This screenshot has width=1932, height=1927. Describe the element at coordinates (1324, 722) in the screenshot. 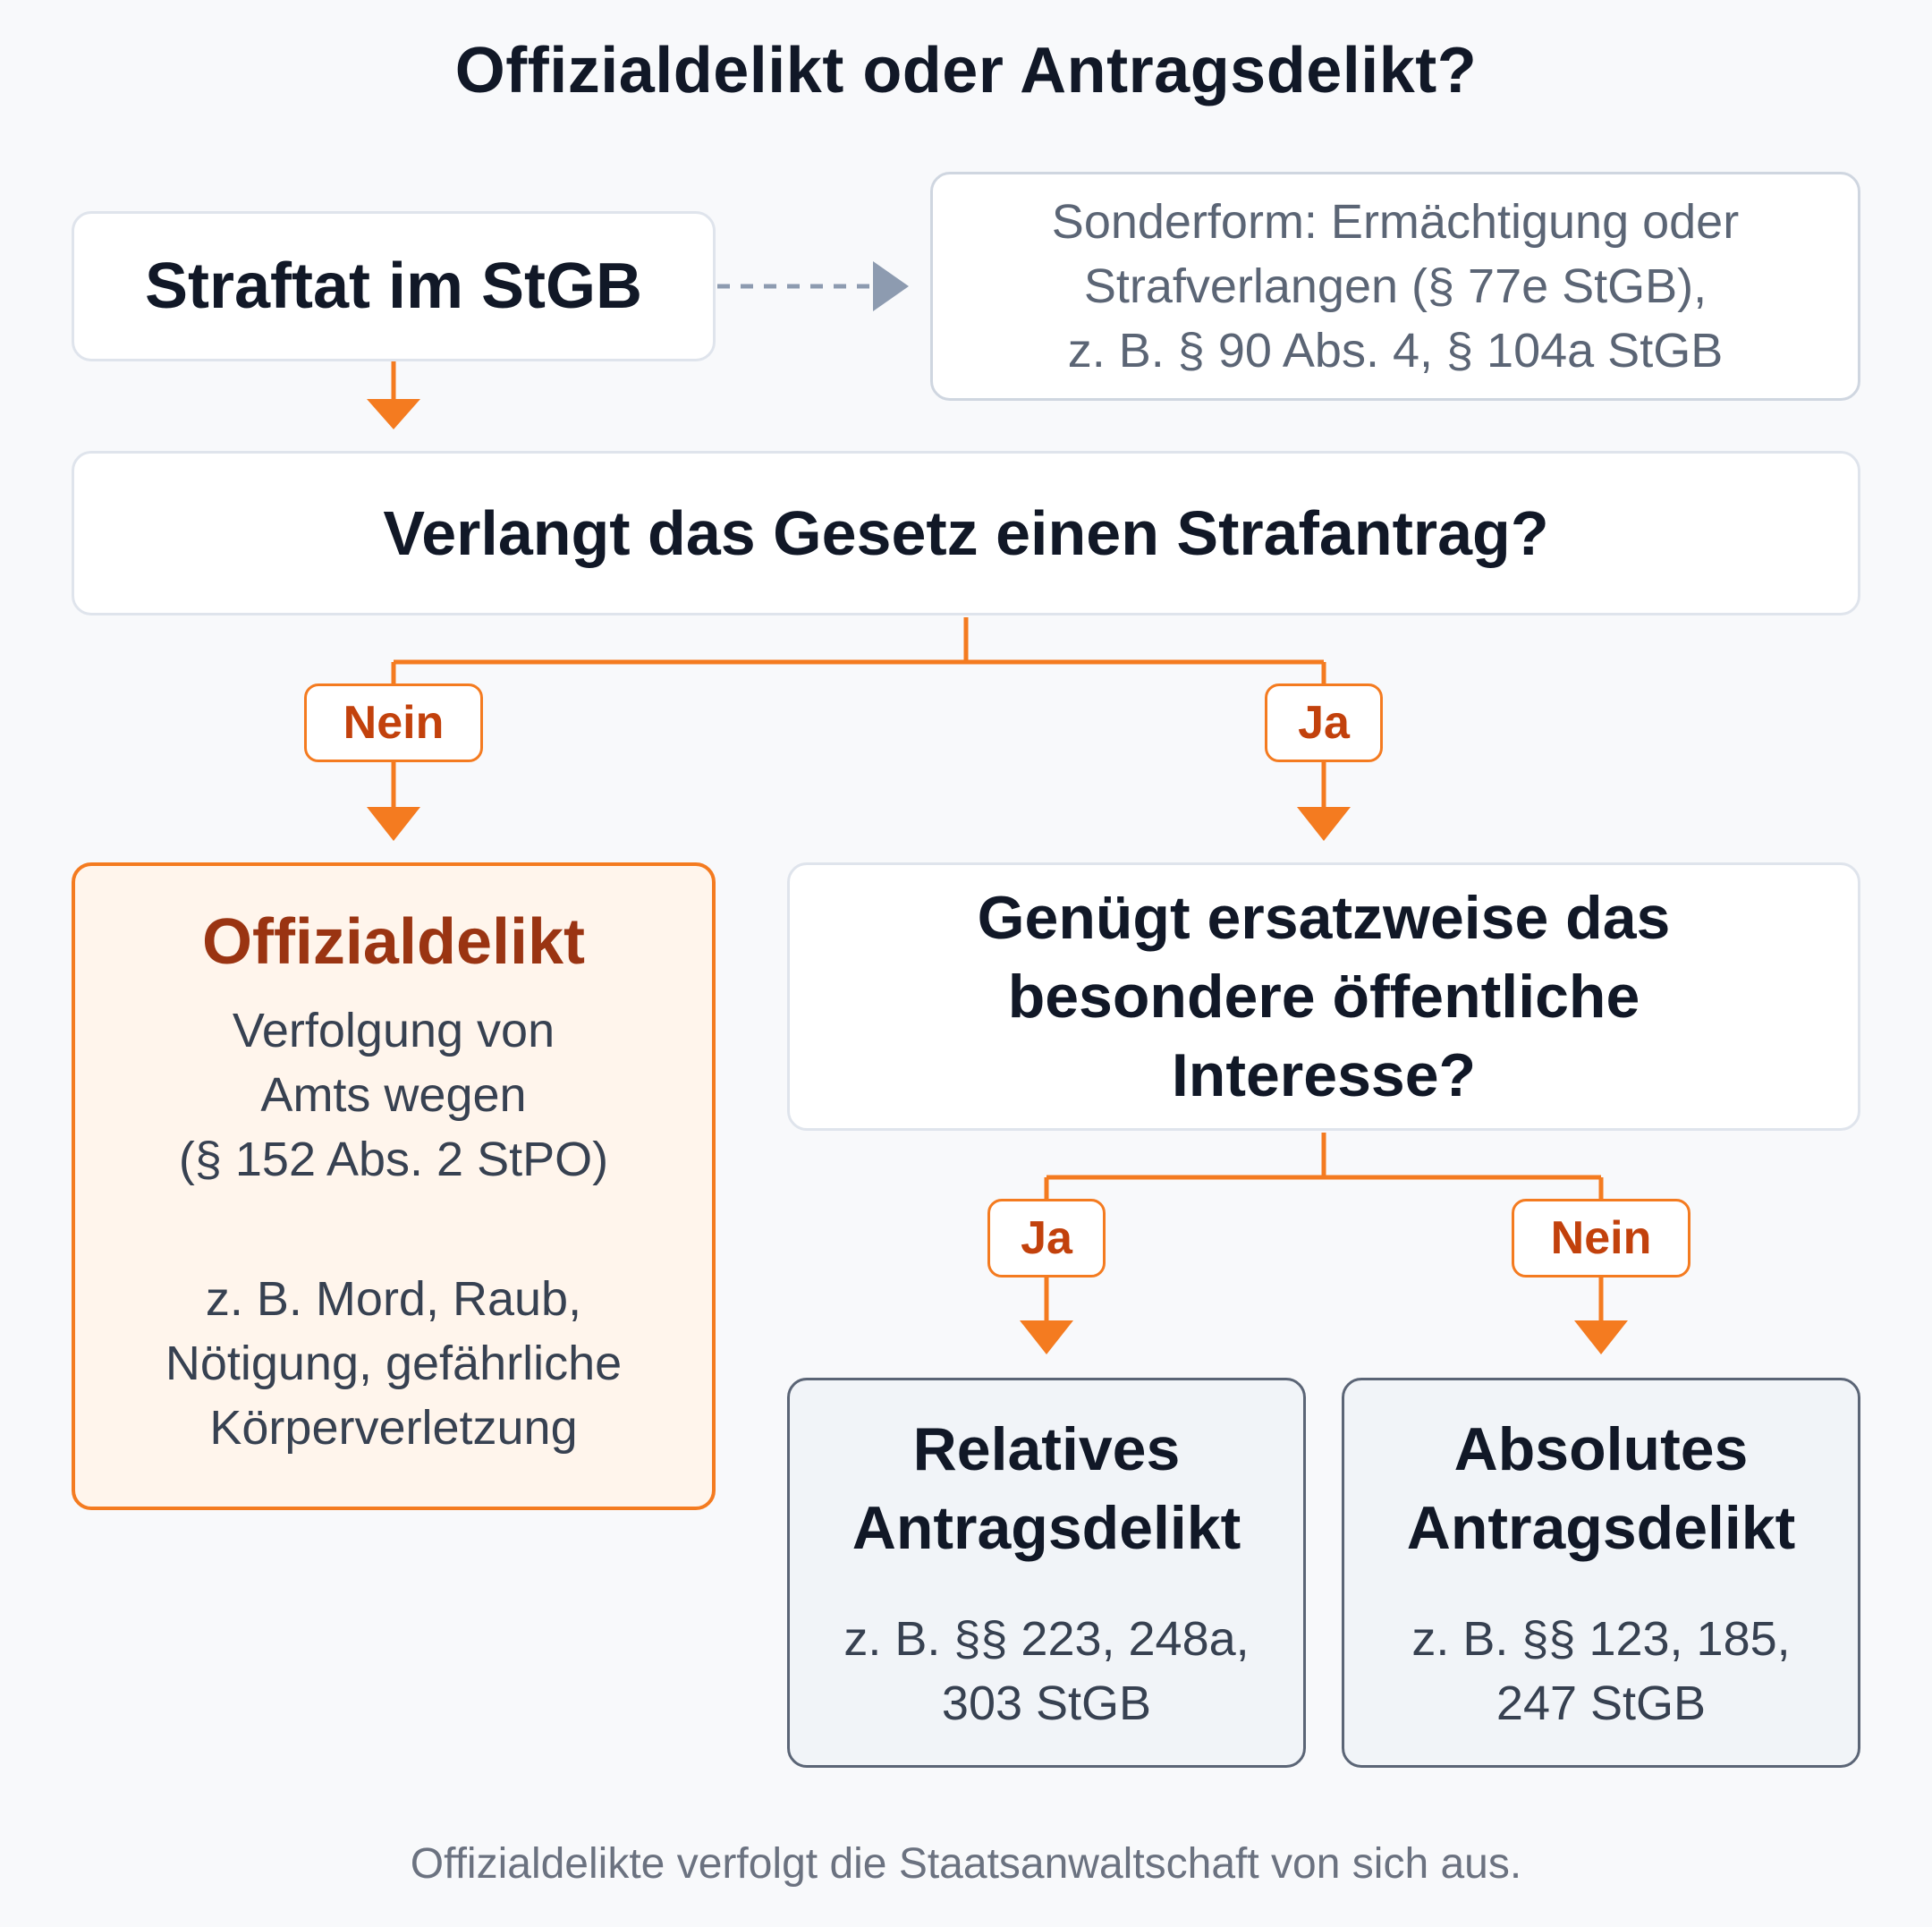

I see `label-ja-1: Ja` at that location.